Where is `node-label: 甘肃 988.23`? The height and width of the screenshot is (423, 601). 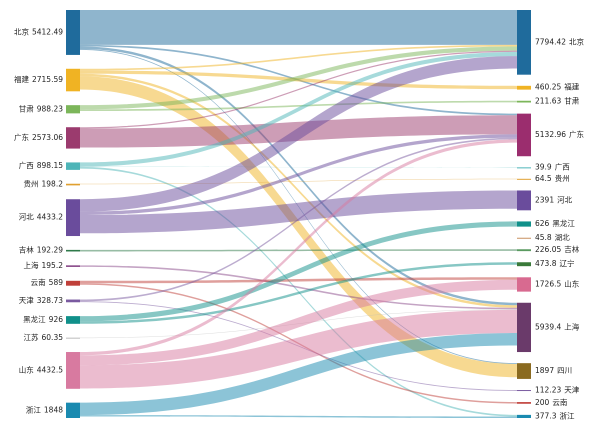
node-label: 甘肃 988.23 is located at coordinates (41, 108).